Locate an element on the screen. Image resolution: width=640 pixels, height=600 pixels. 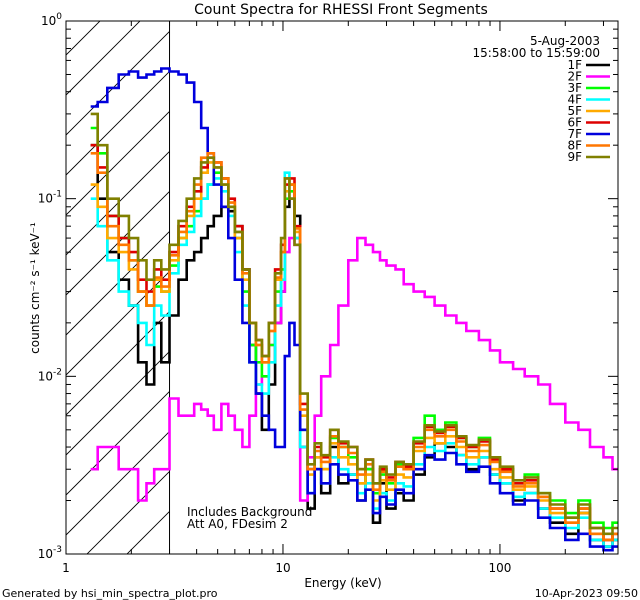
x-tick-labels: 1 10 100 is located at coordinates (286, 568).